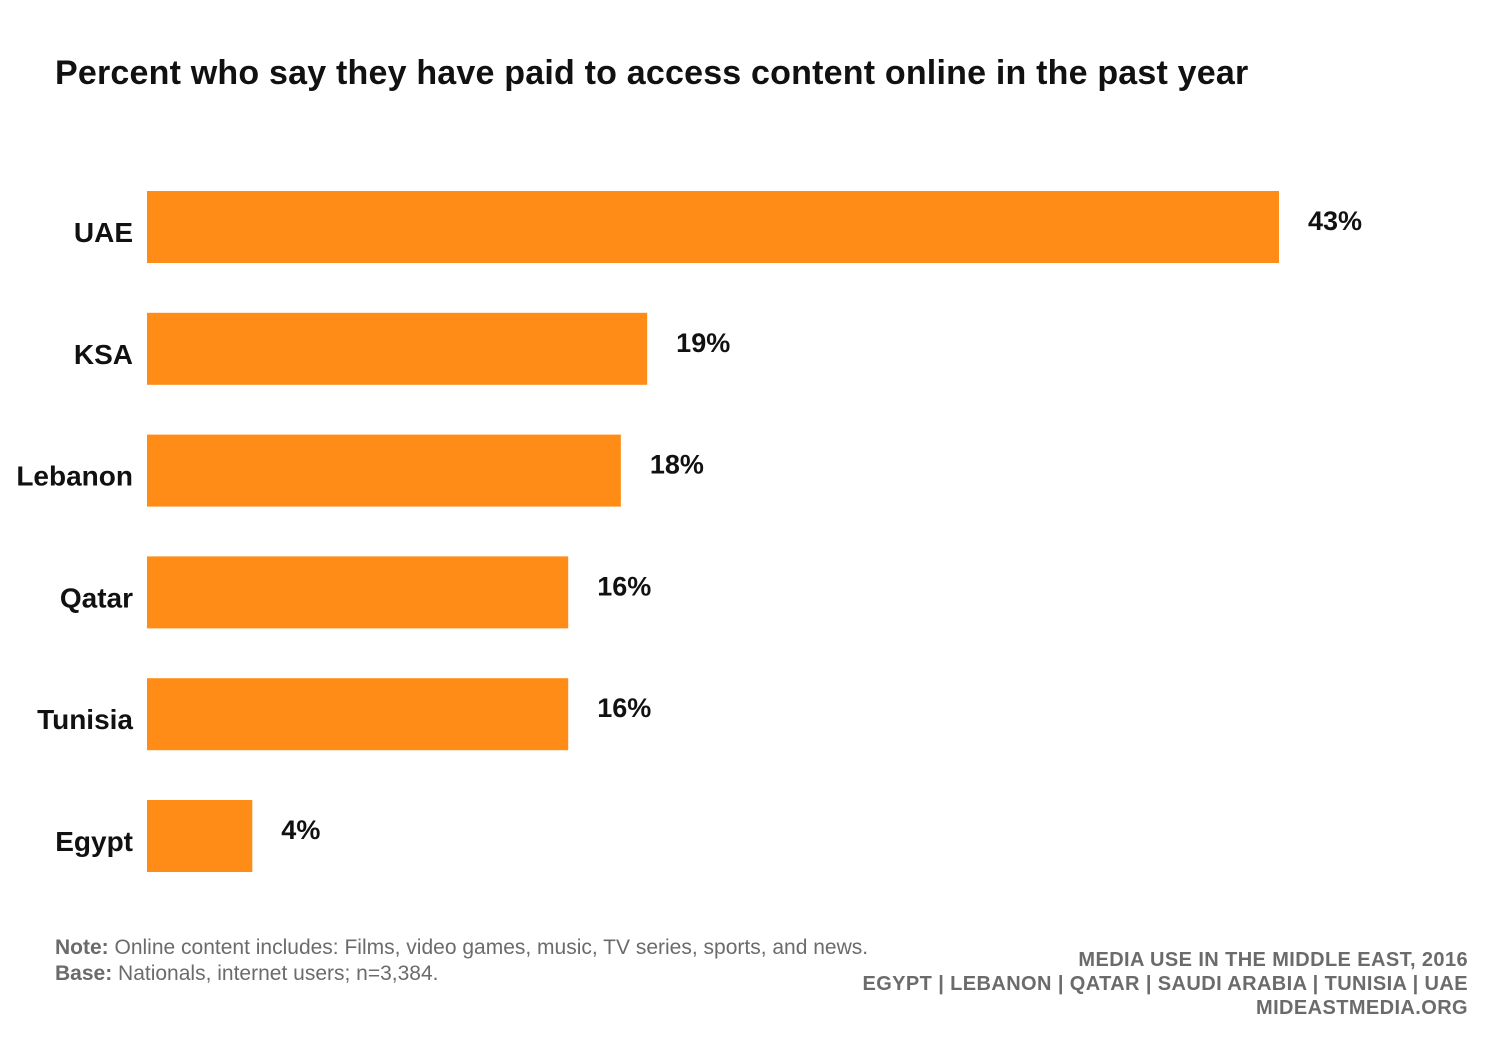  Describe the element at coordinates (103, 354) in the screenshot. I see `category-label-ksa: KSA` at that location.